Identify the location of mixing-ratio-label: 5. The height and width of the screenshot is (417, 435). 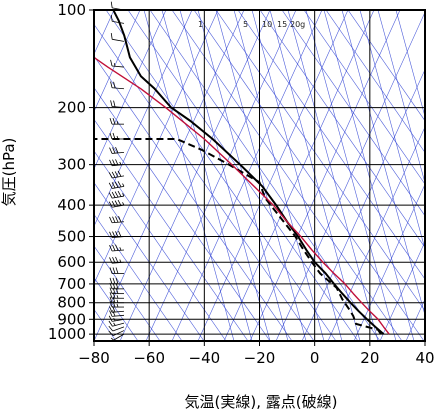
(245, 24).